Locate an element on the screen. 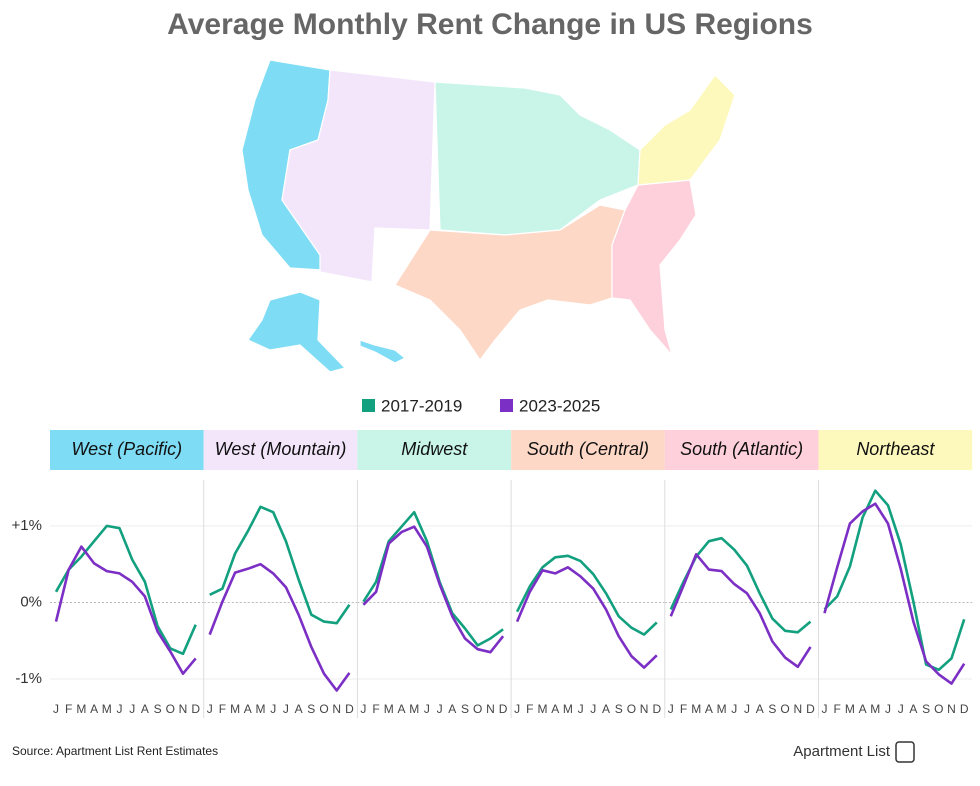 The width and height of the screenshot is (980, 786). map-south-atlantic is located at coordinates (654, 267).